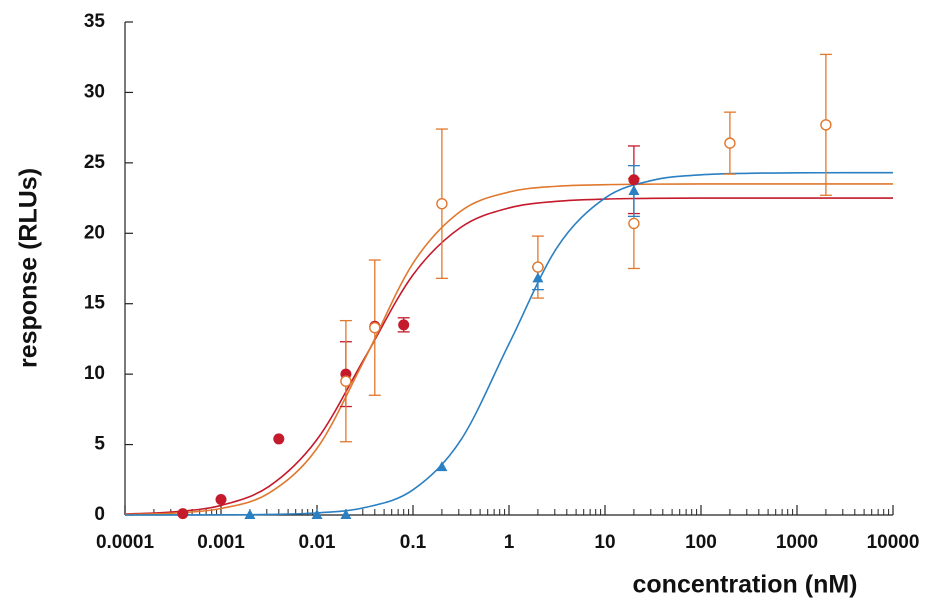  I want to click on x-tick-label: 0.1, so click(413, 542).